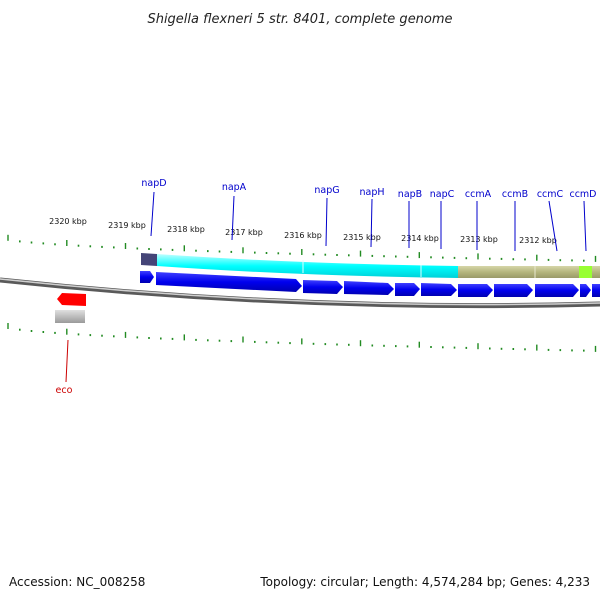 This screenshot has width=600, height=600. What do you see at coordinates (149, 259) in the screenshot?
I see `dark-block` at bounding box center [149, 259].